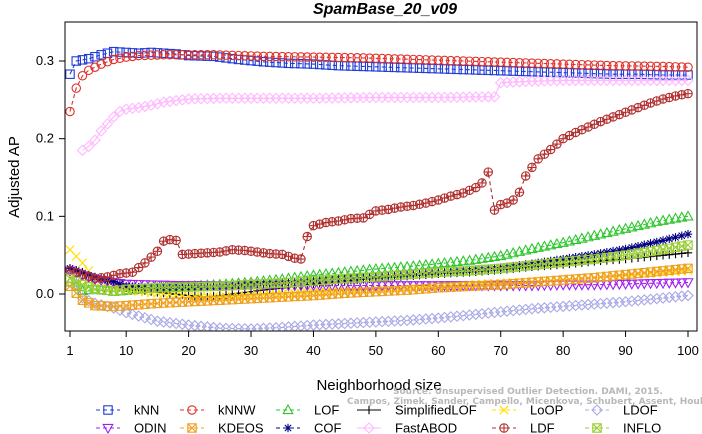 This screenshot has width=702, height=434. I want to click on data-point-loop, so click(82, 263).